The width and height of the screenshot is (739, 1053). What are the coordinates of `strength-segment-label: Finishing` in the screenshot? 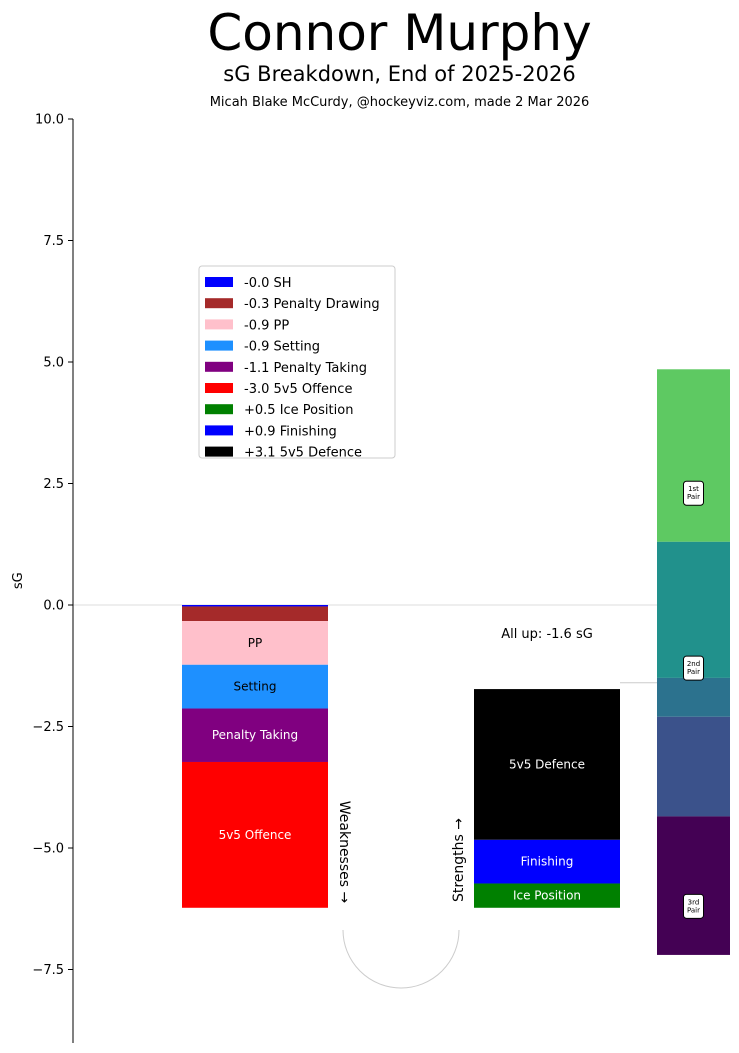 It's located at (547, 862).